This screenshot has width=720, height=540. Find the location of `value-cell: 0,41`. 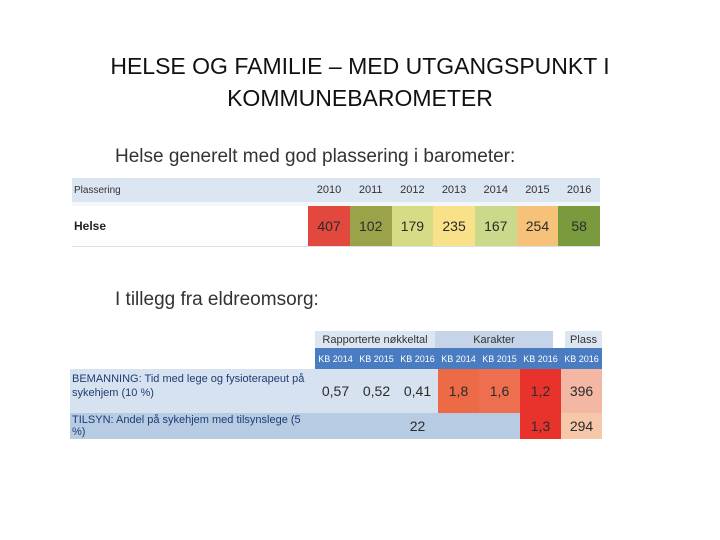

value-cell: 0,41 is located at coordinates (417, 391).